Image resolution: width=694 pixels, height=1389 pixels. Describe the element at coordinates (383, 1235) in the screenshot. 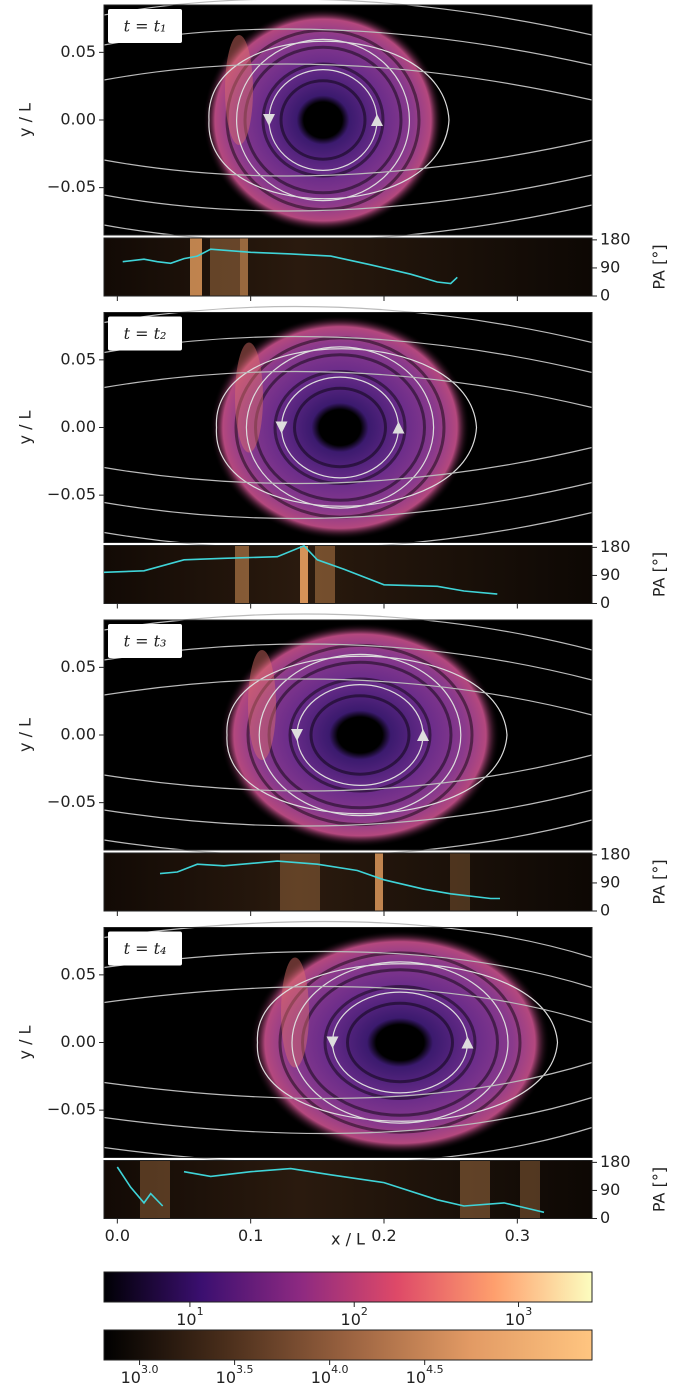

I see `x-tick-label: 0.2` at that location.